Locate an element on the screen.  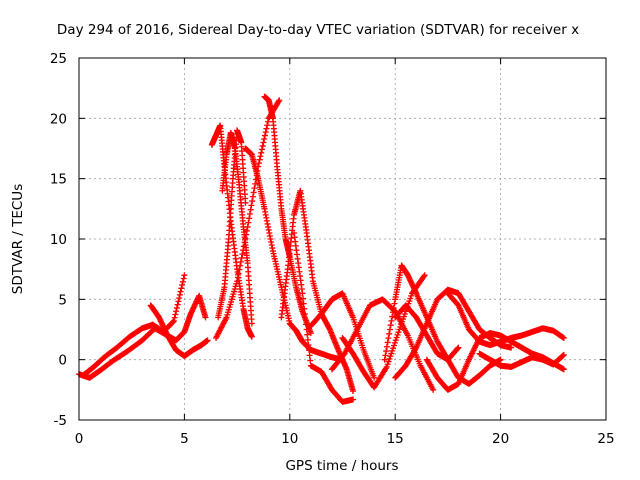
series-track-k is located at coordinates (324, 317).